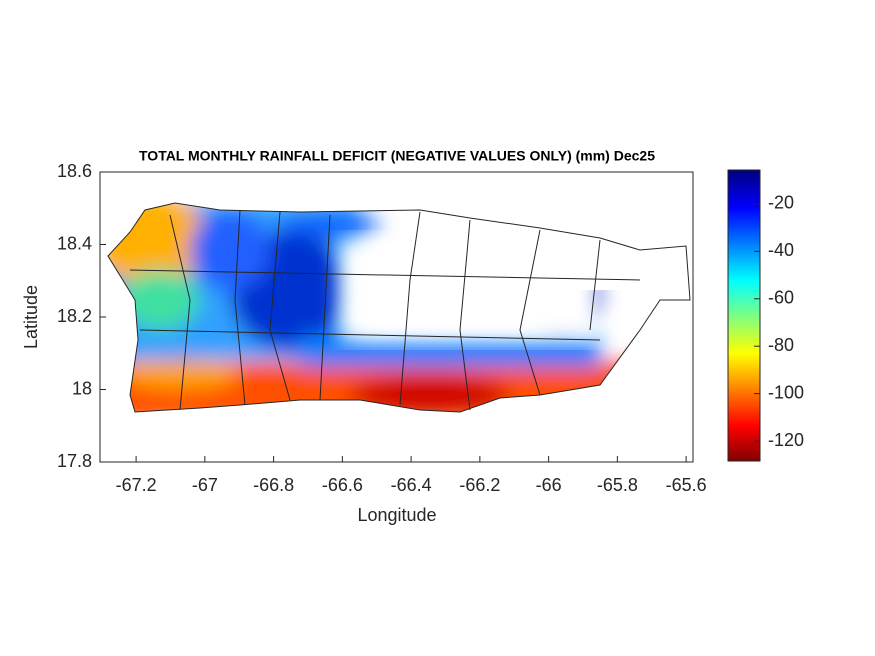 The image size is (875, 656). What do you see at coordinates (136, 485) in the screenshot?
I see `x-tick-label: -67.2` at bounding box center [136, 485].